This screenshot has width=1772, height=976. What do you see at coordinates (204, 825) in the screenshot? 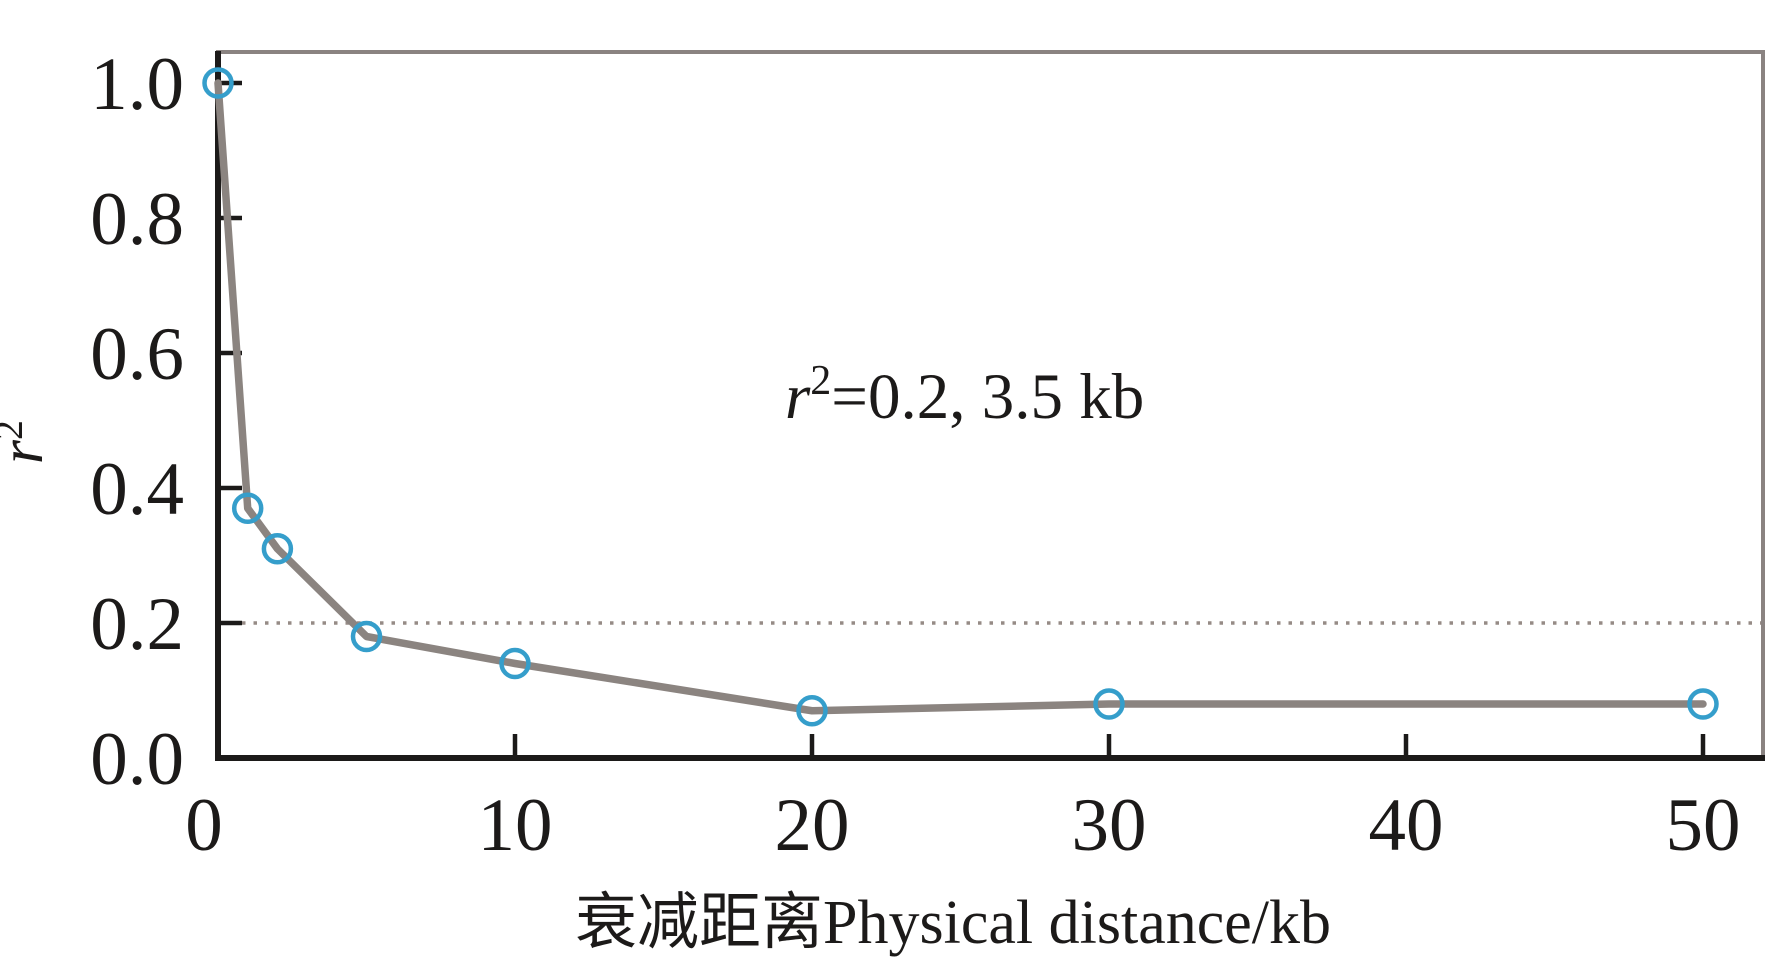
I see `x-tick-label: 0` at bounding box center [204, 825].